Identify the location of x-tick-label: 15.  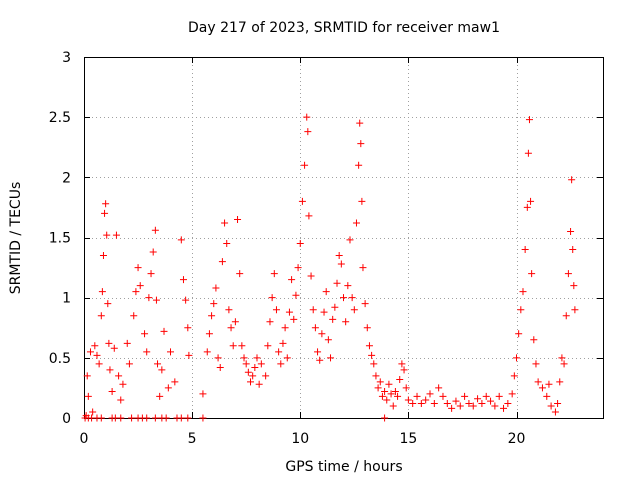
(408, 439).